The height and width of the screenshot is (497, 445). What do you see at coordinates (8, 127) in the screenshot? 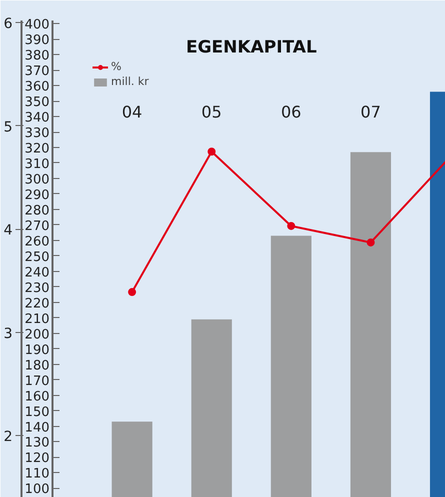
I see `y-tick-label: 5` at bounding box center [8, 127].